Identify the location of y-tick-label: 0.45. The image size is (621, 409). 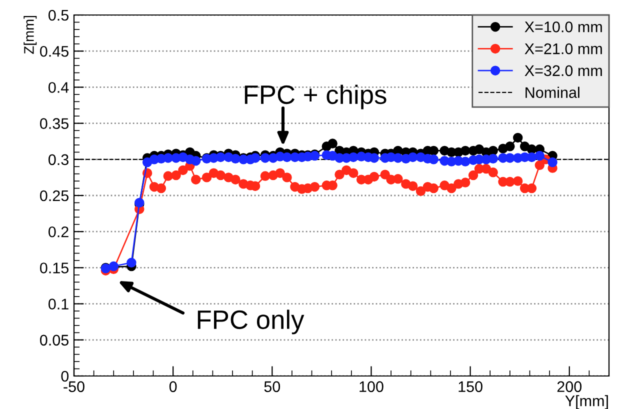
(54, 51).